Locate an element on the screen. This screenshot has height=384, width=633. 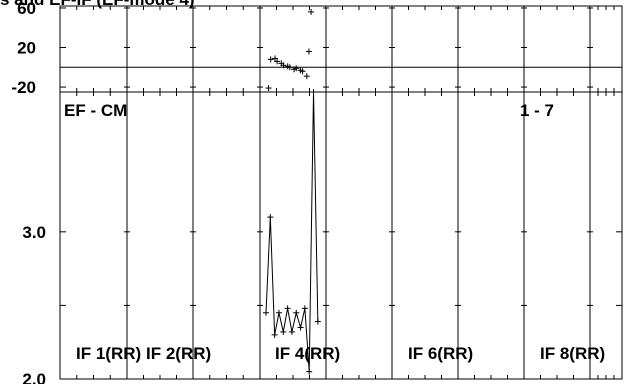
main-ytick-3: 3.0 is located at coordinates (34, 232).